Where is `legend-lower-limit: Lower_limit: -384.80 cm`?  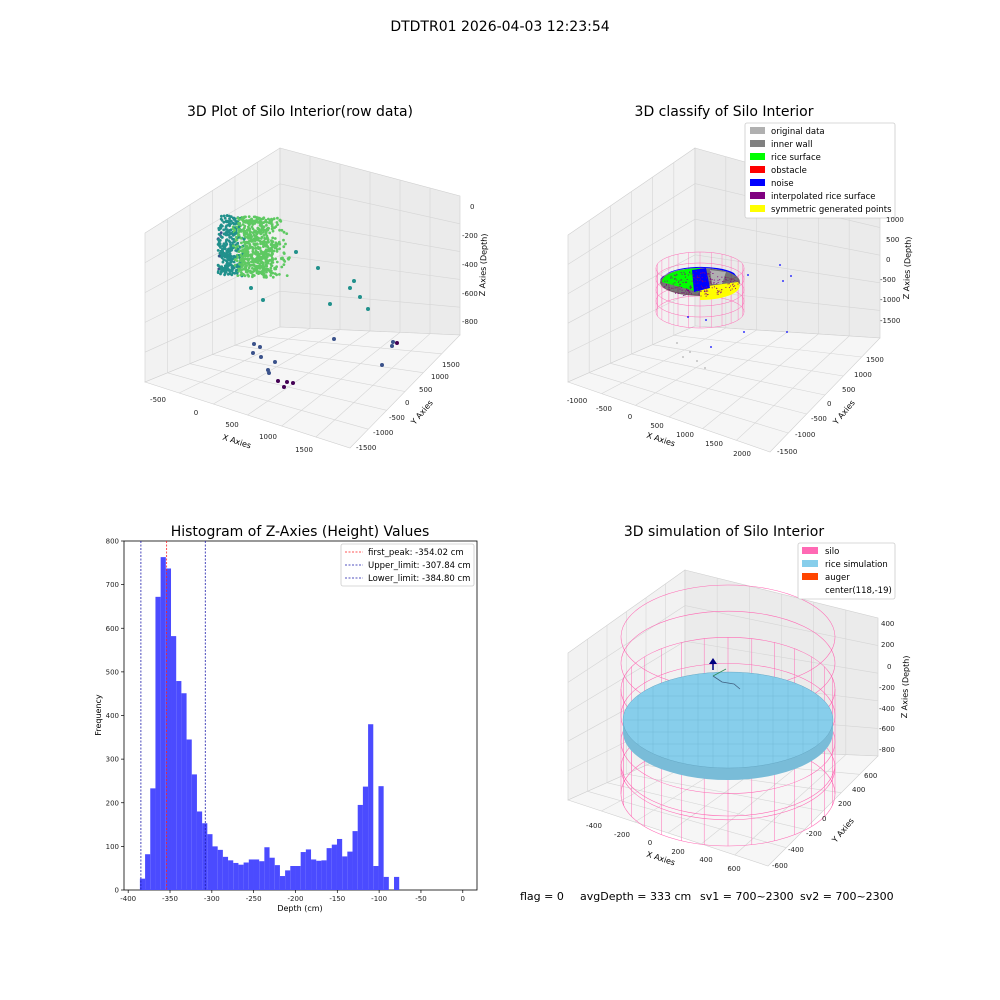 legend-lower-limit: Lower_limit: -384.80 cm is located at coordinates (419, 579).